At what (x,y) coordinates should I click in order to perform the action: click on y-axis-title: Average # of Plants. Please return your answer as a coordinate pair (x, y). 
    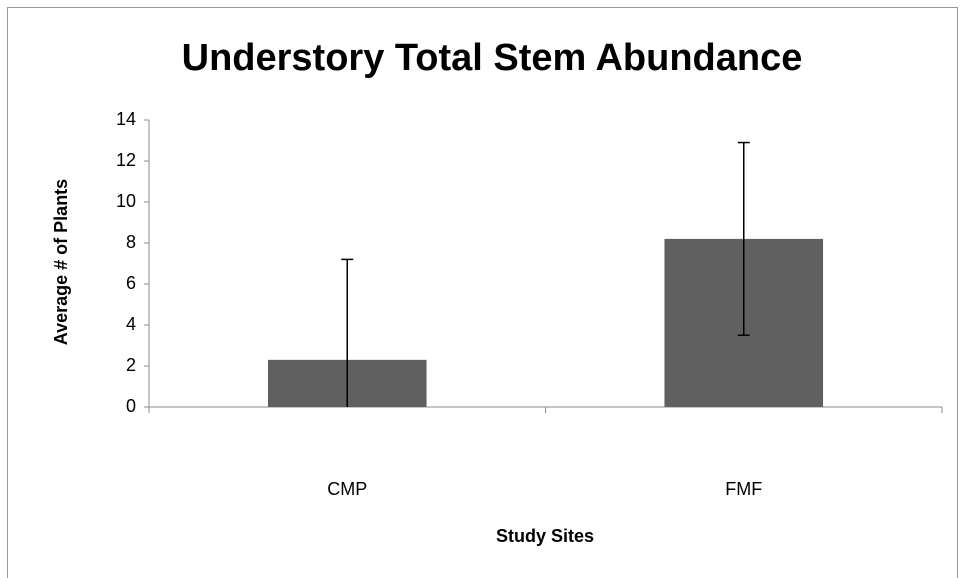
    Looking at the image, I should click on (61, 262).